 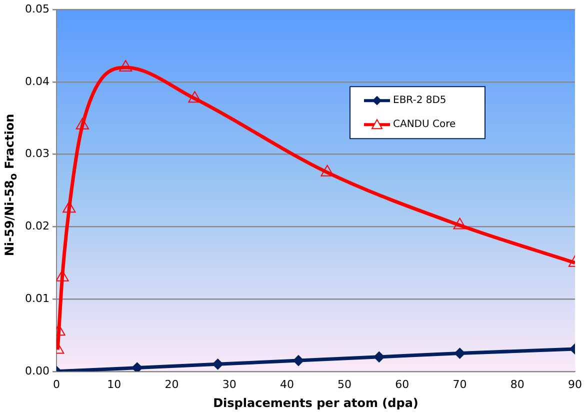 I want to click on y-tick-label: 0.00, so click(x=37, y=371).